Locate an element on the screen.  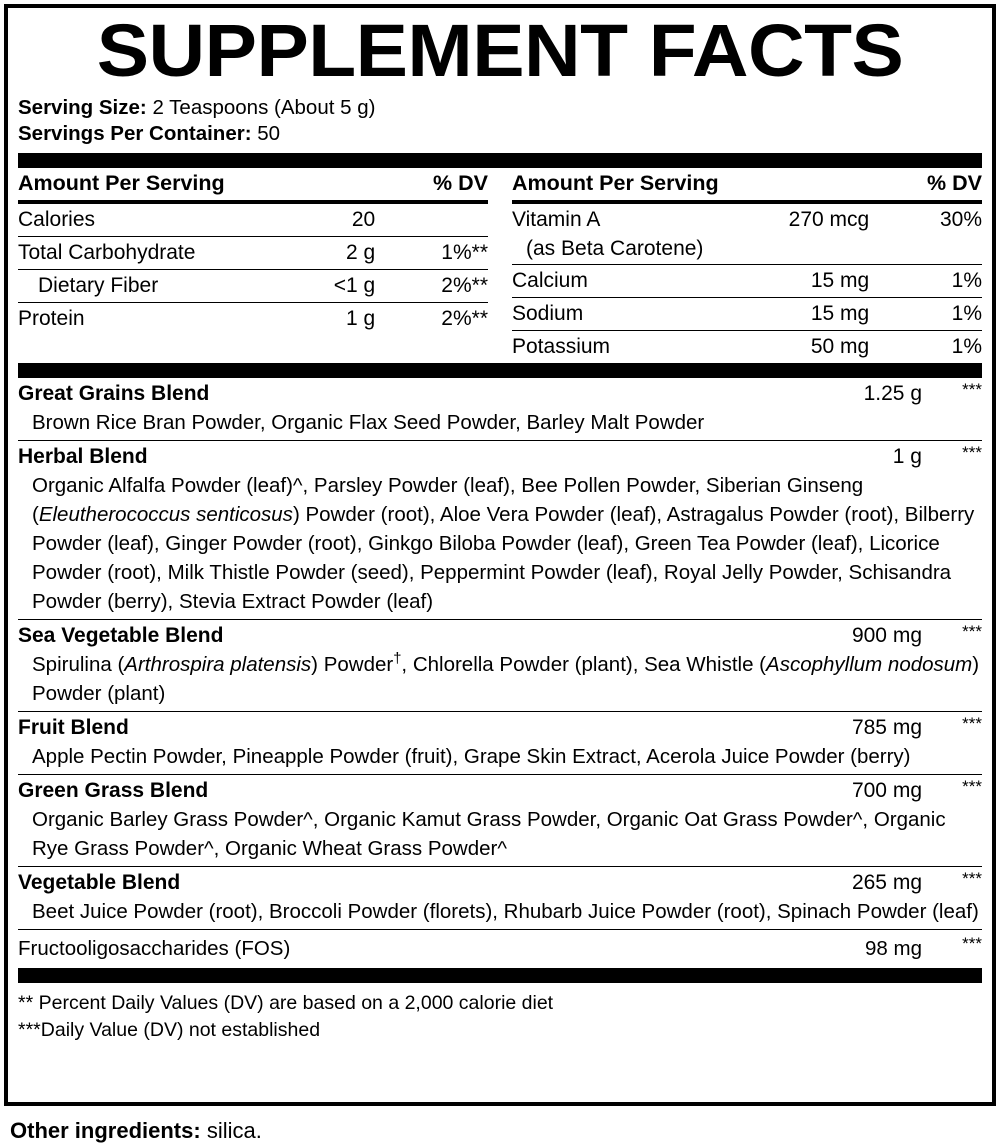
nutrient-name: Vitamin A is located at coordinates (556, 219).